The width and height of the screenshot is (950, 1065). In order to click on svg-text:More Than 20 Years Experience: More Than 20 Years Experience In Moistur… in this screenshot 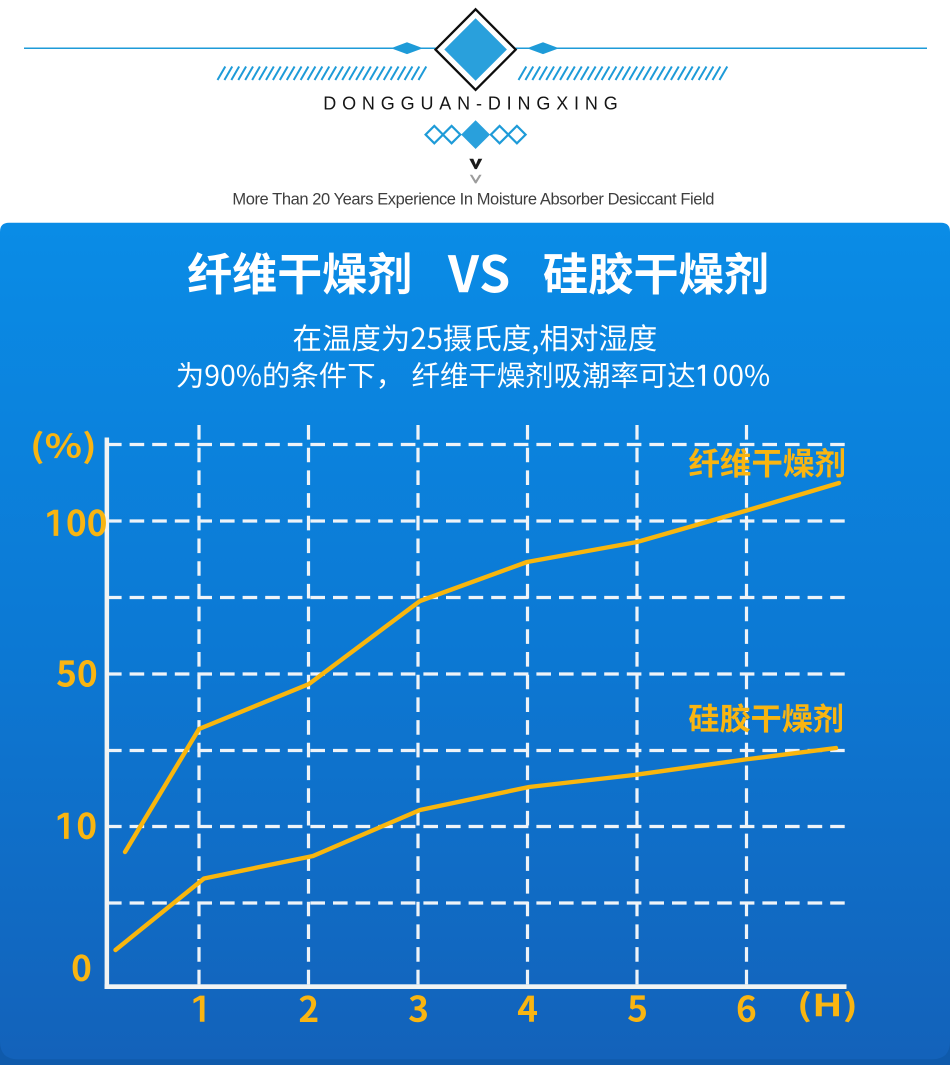, I will do `click(473, 200)`.